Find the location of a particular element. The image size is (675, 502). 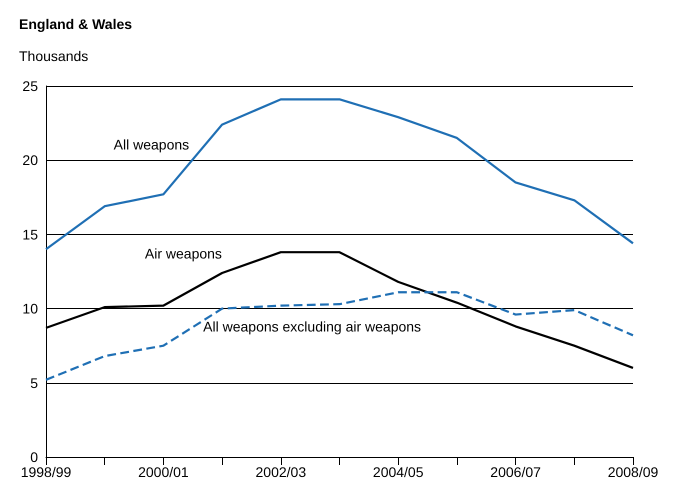

x-tick-label: 2002/03 is located at coordinates (280, 472).